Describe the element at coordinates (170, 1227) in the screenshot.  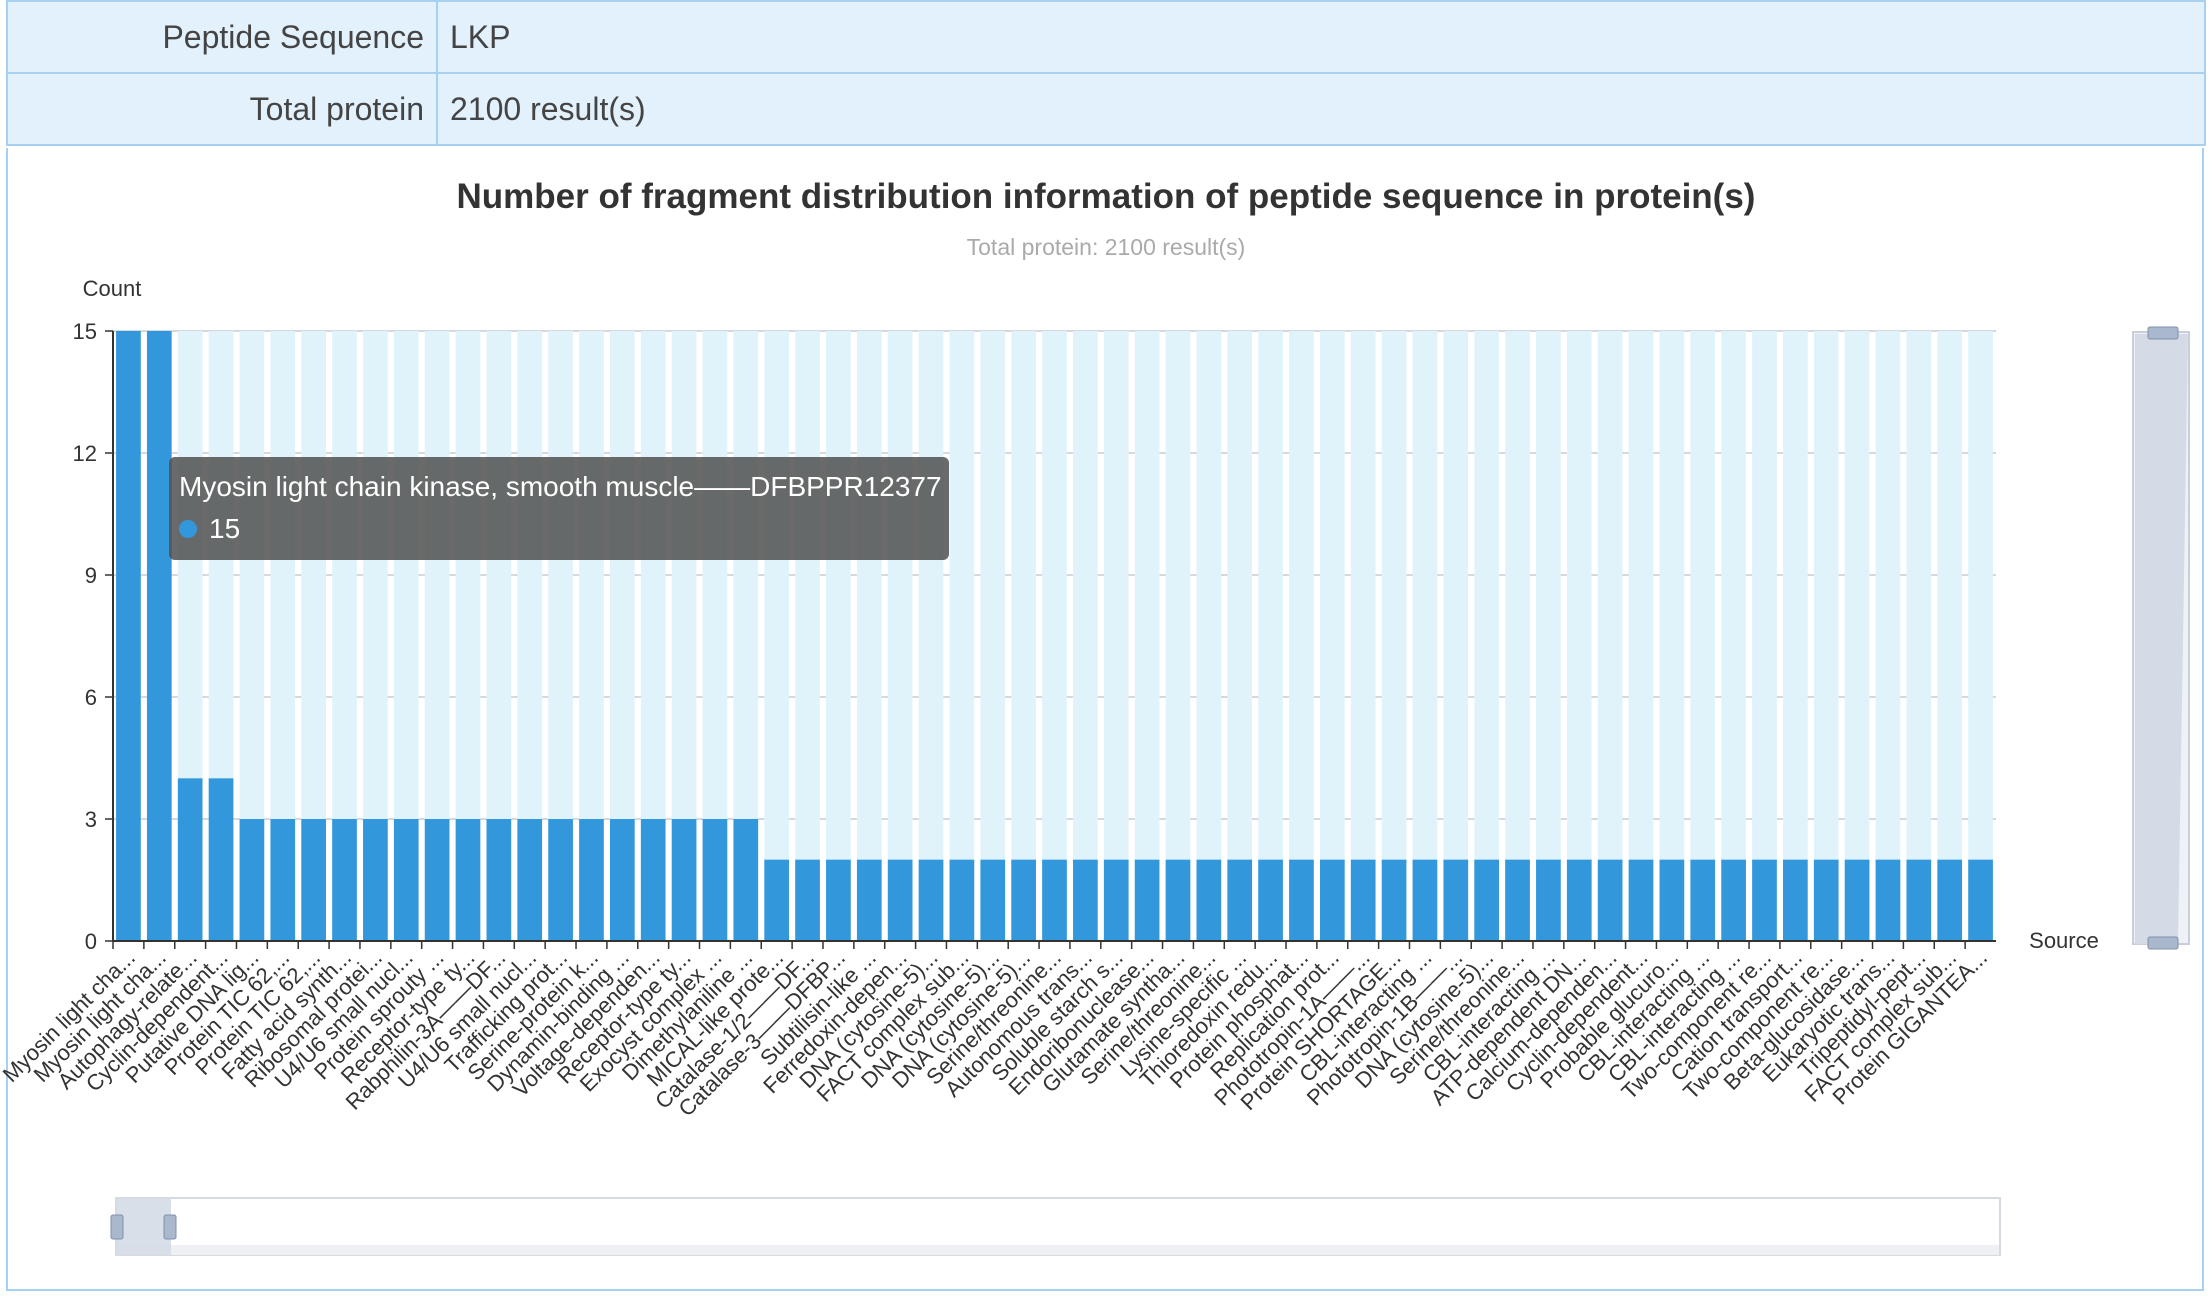
I see `horizontal-zoom-handle-right` at that location.